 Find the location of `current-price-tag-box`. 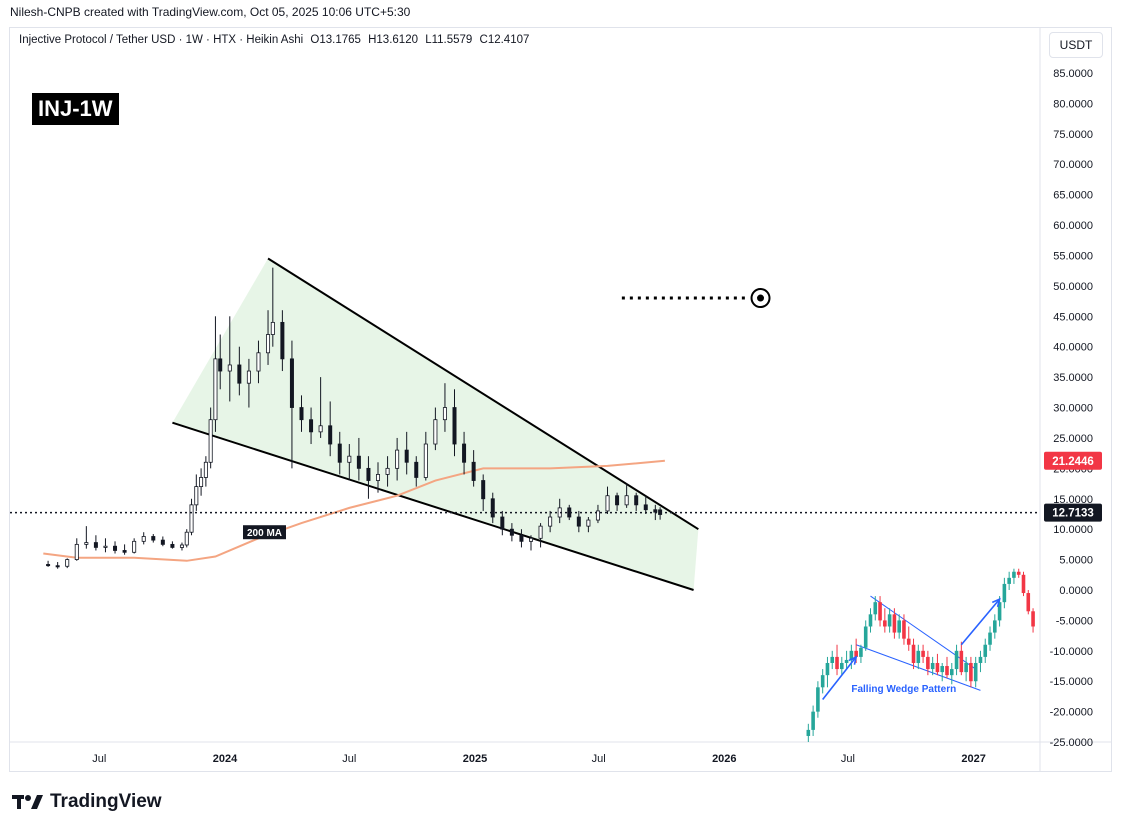

current-price-tag-box is located at coordinates (1073, 512).